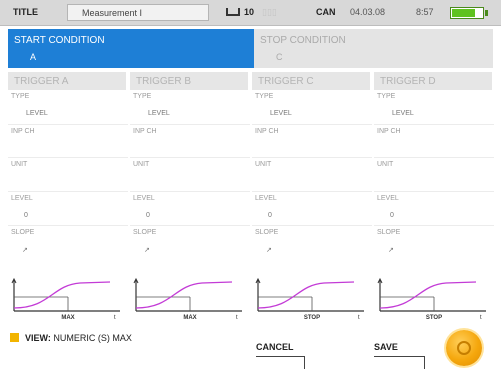  Describe the element at coordinates (434, 318) in the screenshot. I see `graph-mark-label: STOP` at that location.